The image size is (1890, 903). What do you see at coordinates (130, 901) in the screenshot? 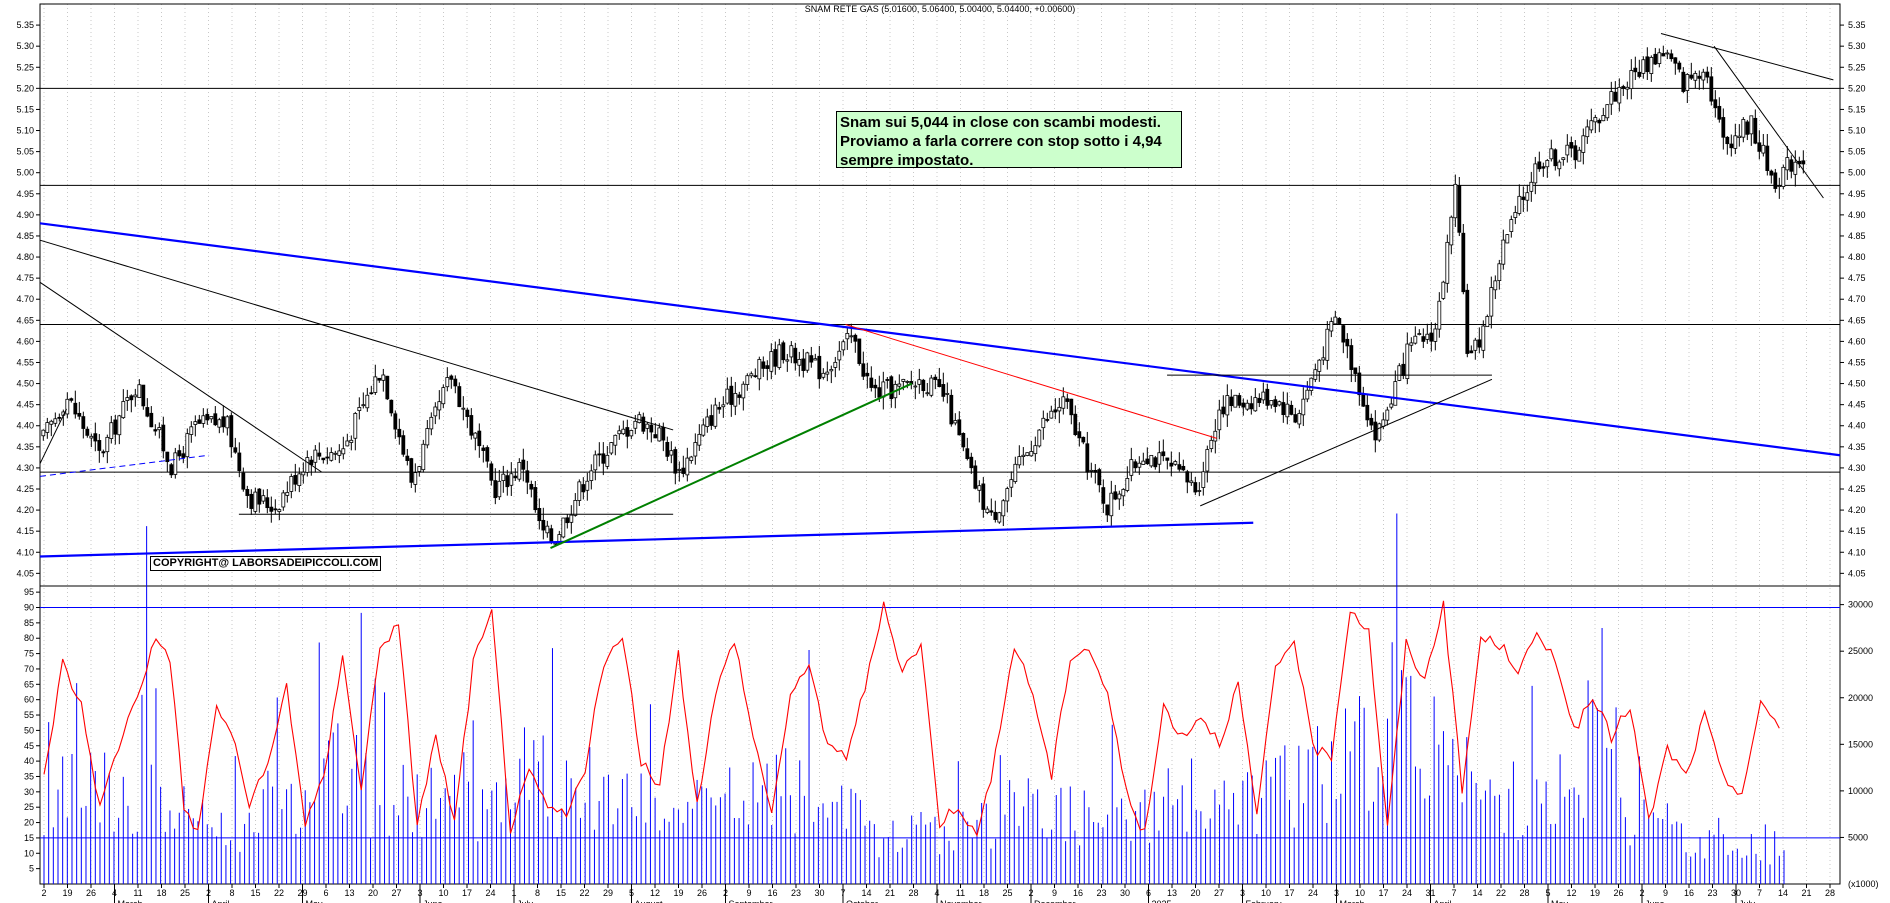
I see `month-label: March` at bounding box center [130, 901].